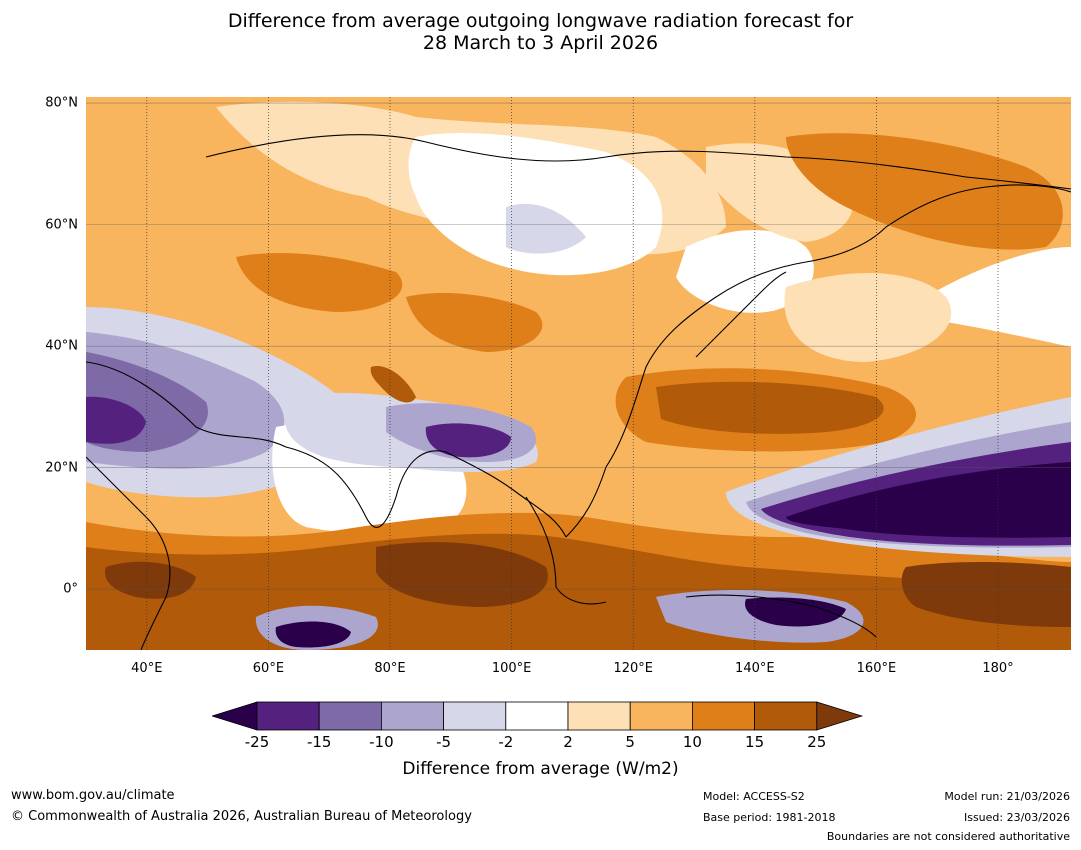 This screenshot has height=850, width=1081. I want to click on colorbar-tick-label: -5, so click(444, 742).